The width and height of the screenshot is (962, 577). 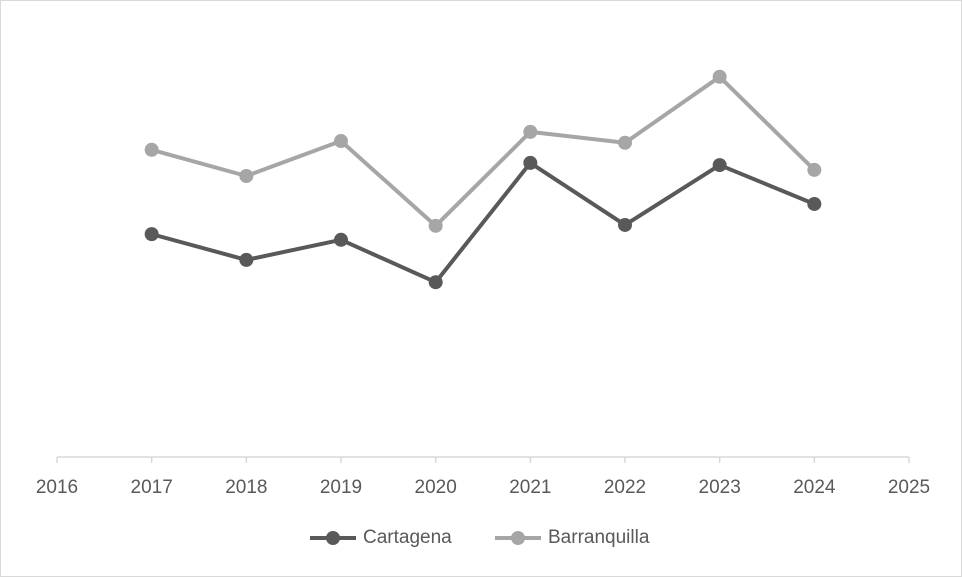 What do you see at coordinates (436, 487) in the screenshot?
I see `x-tick-label: 2020` at bounding box center [436, 487].